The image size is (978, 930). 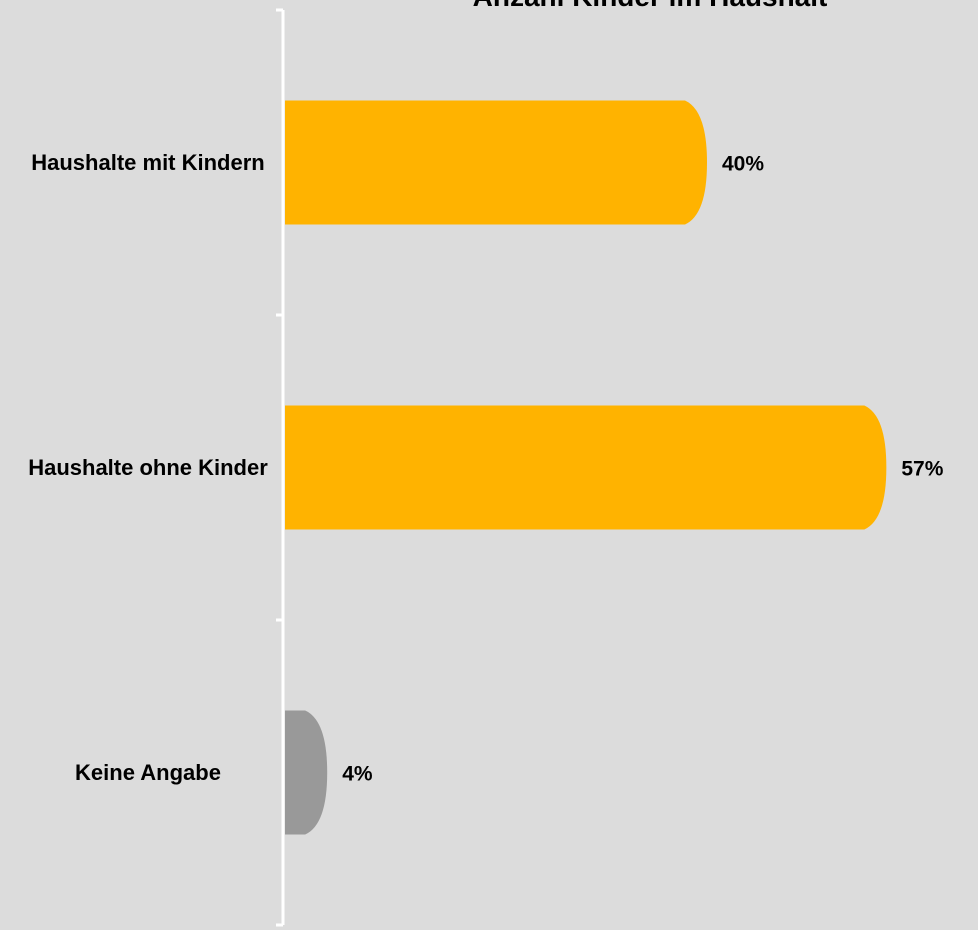 I want to click on chart-title: Anzahl Kinder im Haushalt, so click(x=650, y=6).